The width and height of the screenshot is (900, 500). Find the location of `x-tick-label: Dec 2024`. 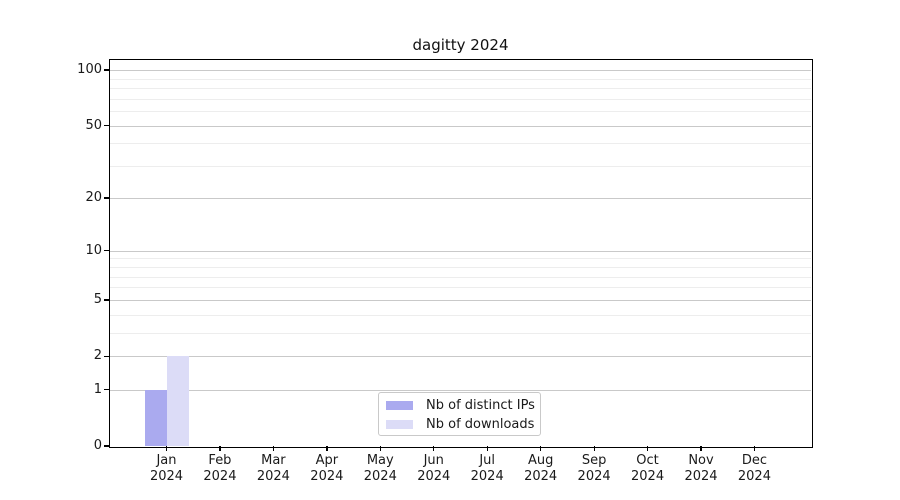

x-tick-label: Dec 2024 is located at coordinates (754, 468).